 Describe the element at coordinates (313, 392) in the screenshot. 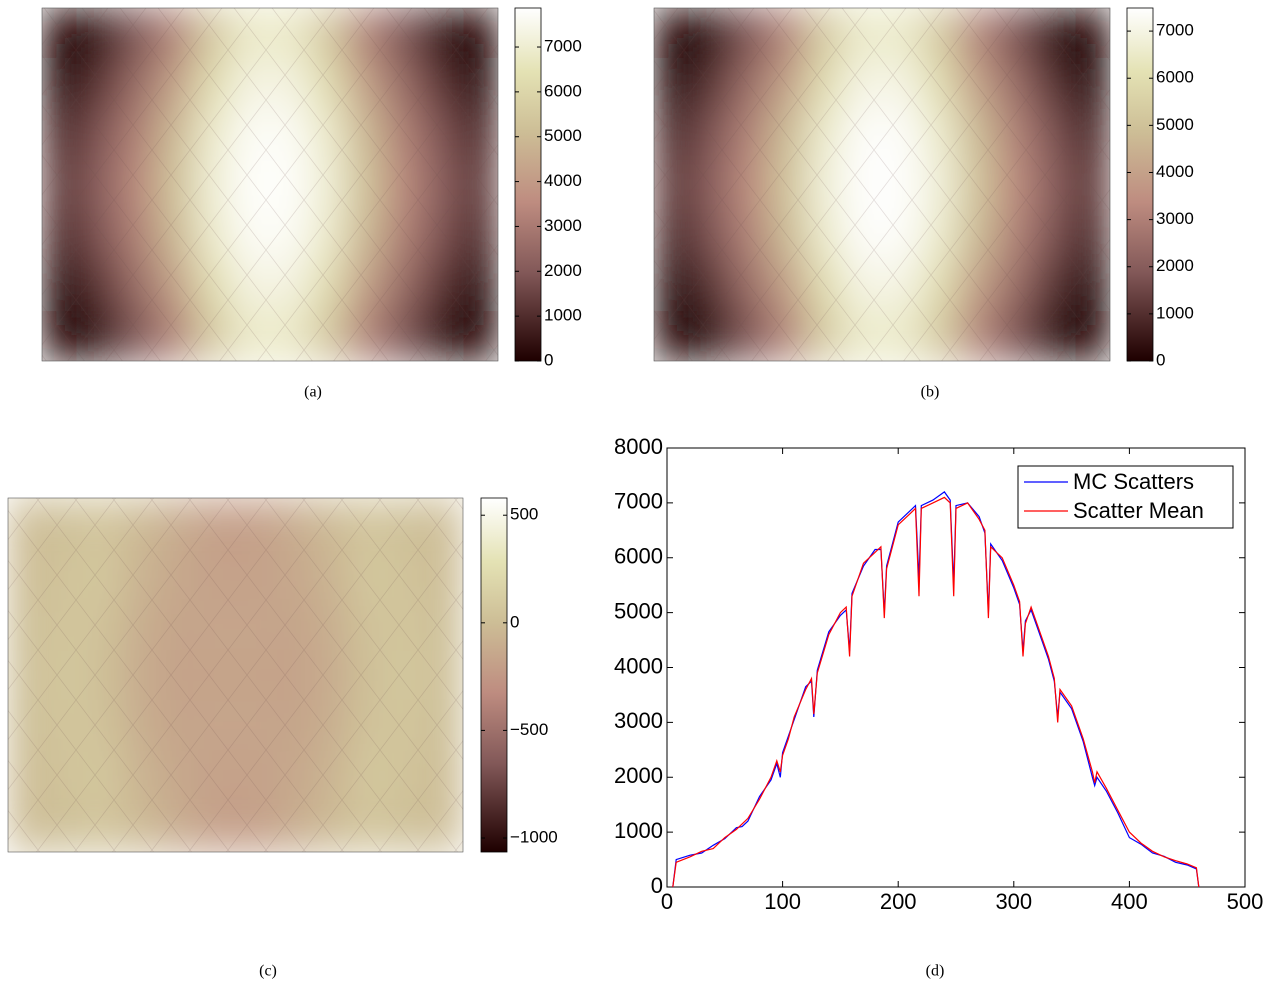

I see `caption: (a)` at that location.